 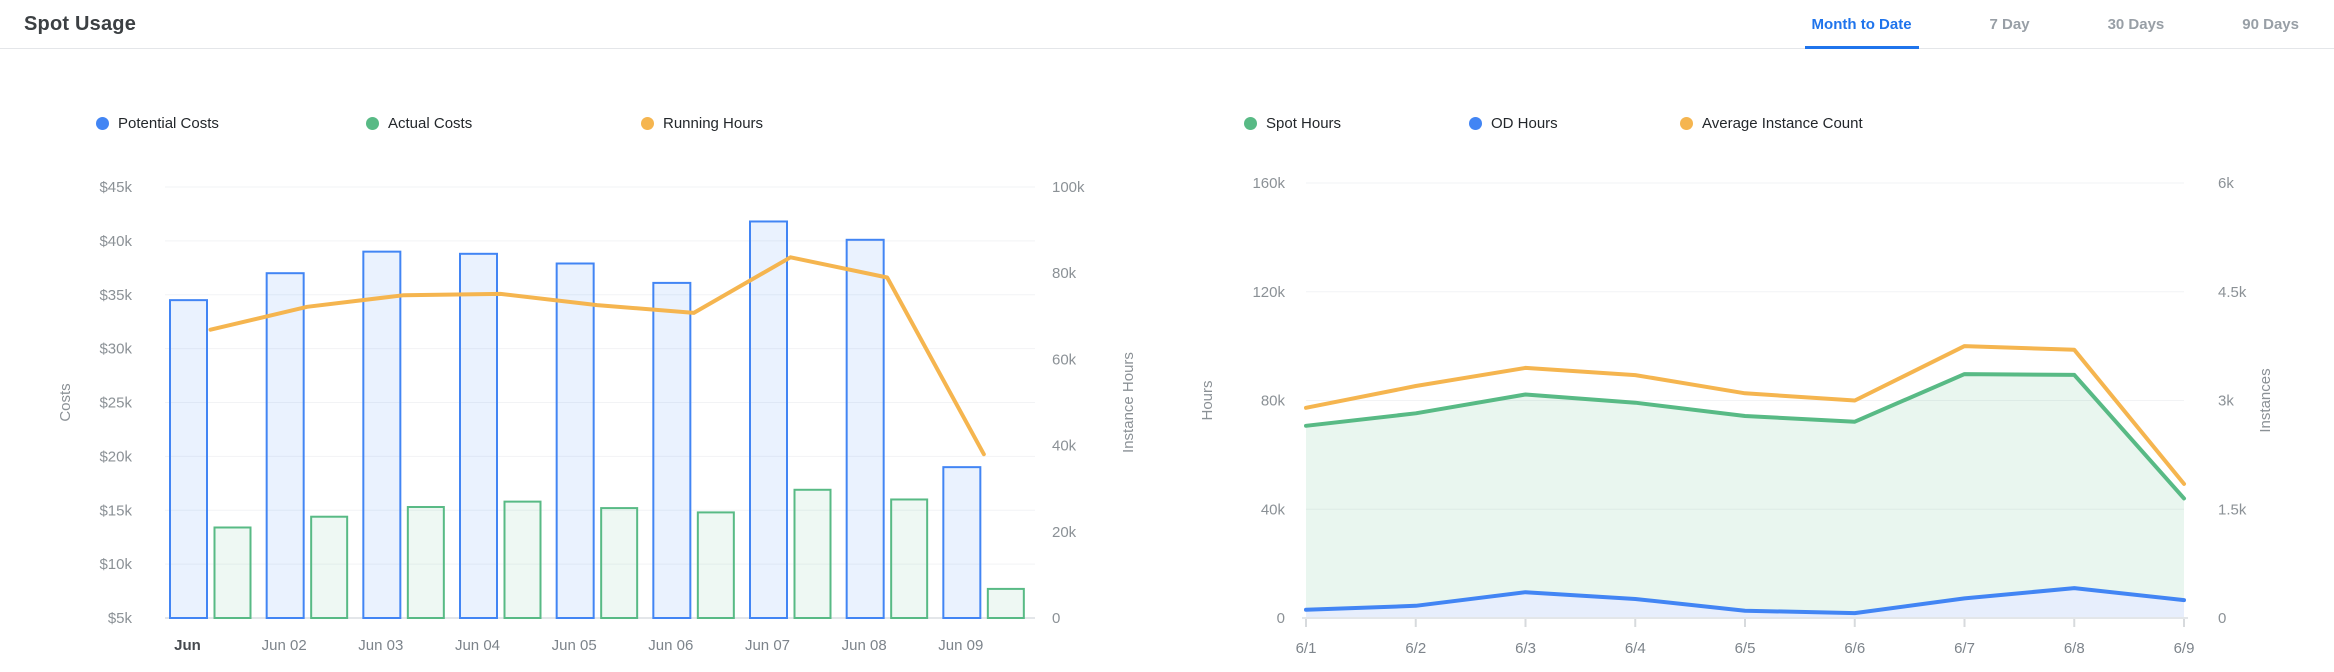 What do you see at coordinates (1635, 648) in the screenshot?
I see `x-axis-label-6-4: 6/4` at bounding box center [1635, 648].